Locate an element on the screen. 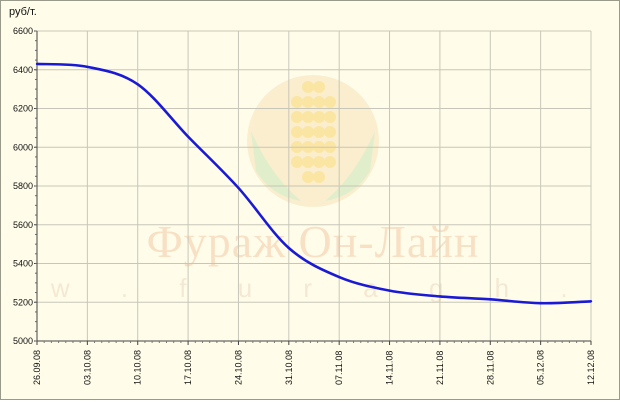 This screenshot has height=404, width=620. y-tick-label: 6200 is located at coordinates (23, 109).